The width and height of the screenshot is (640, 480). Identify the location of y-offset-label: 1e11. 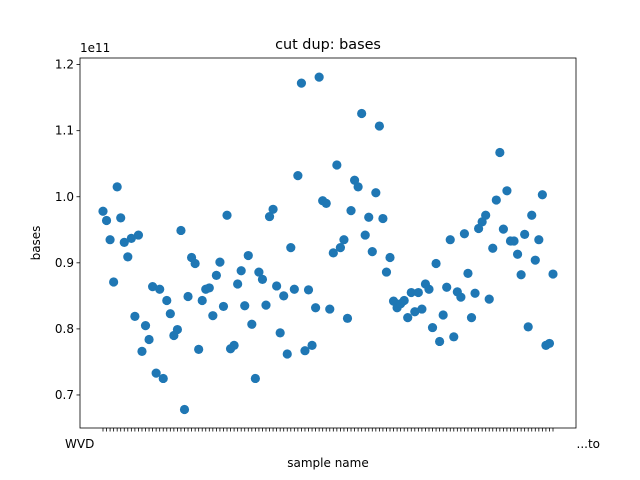
(95, 48).